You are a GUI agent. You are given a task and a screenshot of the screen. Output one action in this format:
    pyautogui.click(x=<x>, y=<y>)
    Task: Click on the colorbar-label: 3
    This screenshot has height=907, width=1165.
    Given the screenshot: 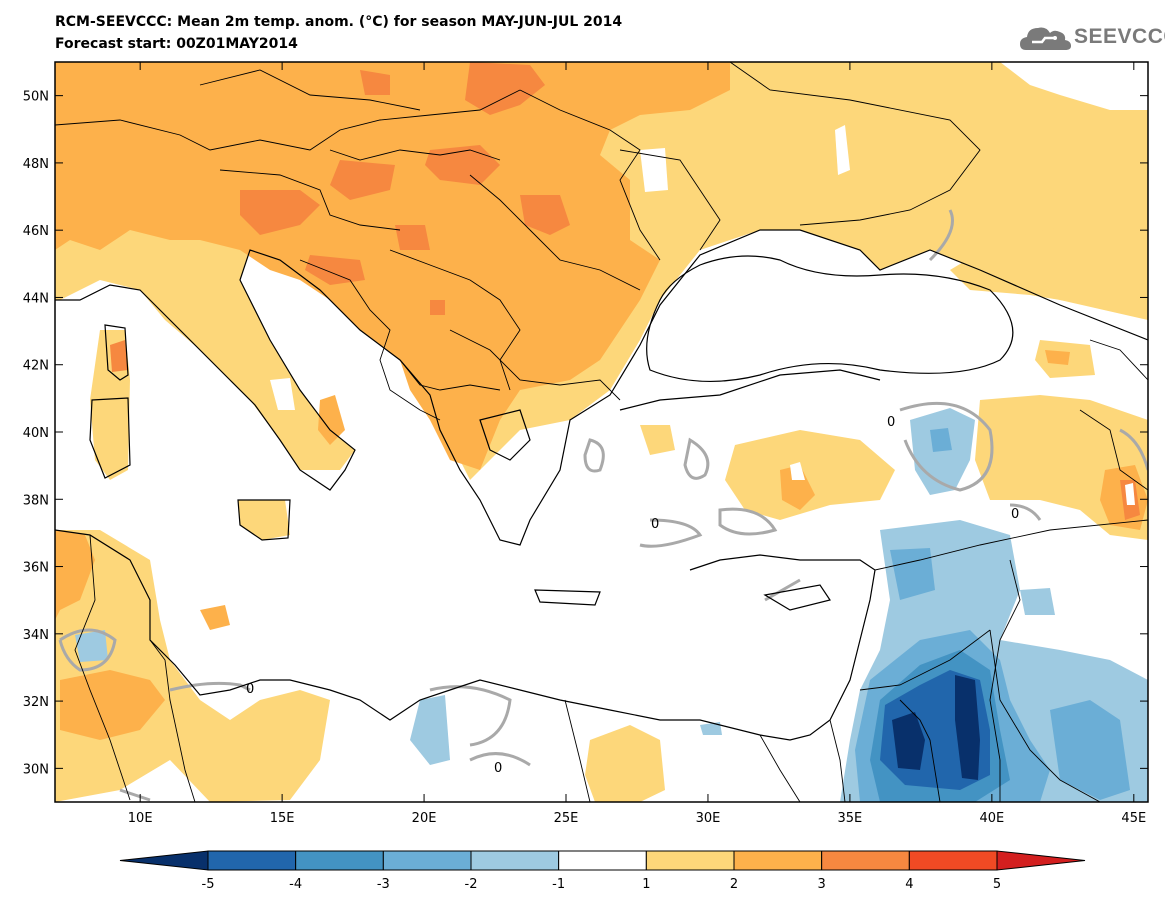 What is the action you would take?
    pyautogui.click(x=822, y=884)
    